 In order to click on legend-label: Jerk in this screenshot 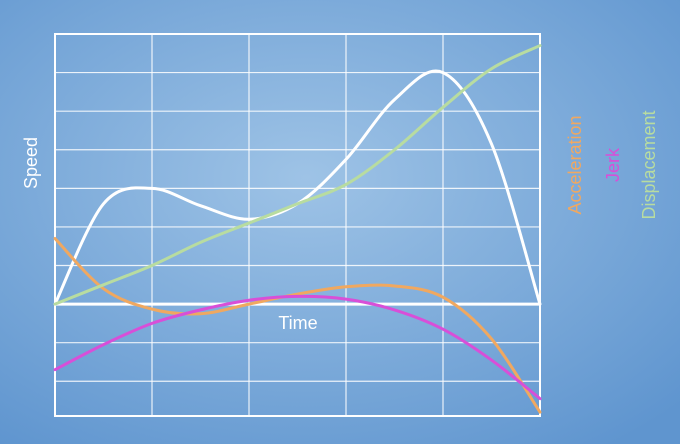, I will do `click(613, 164)`.